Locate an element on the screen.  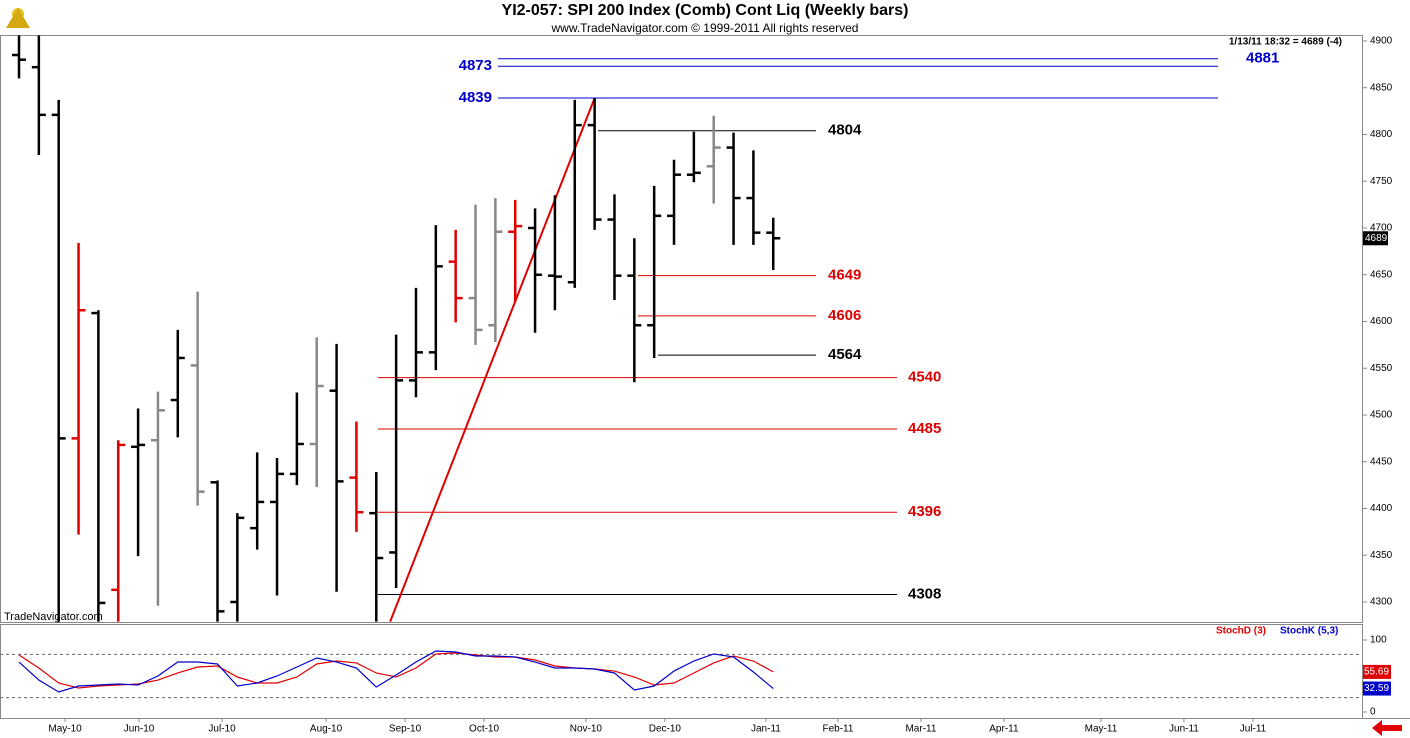
y-tick-label: 4300 is located at coordinates (1381, 602).